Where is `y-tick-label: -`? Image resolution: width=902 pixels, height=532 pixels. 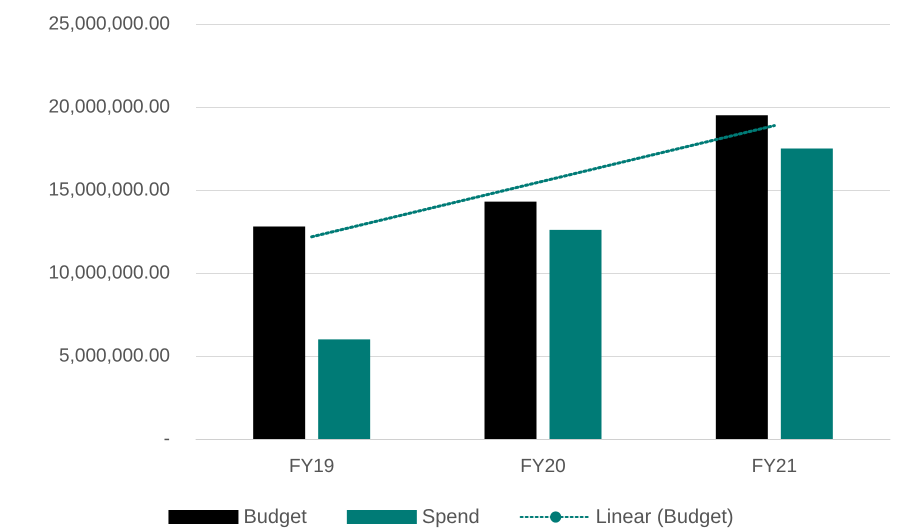
y-tick-label: - is located at coordinates (167, 439).